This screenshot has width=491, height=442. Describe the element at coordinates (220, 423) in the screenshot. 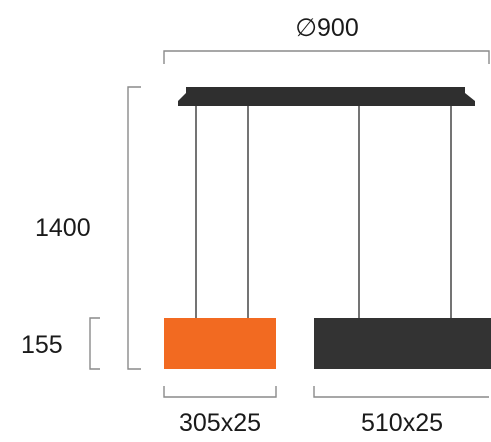

I see `orange-shade-size-label: 305x25` at that location.